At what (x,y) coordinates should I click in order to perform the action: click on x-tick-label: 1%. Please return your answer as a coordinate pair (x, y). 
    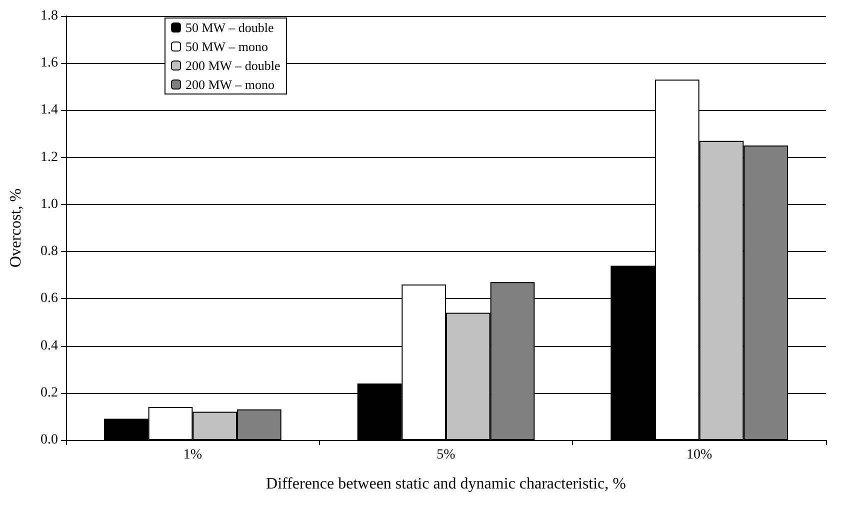
    Looking at the image, I should click on (192, 455).